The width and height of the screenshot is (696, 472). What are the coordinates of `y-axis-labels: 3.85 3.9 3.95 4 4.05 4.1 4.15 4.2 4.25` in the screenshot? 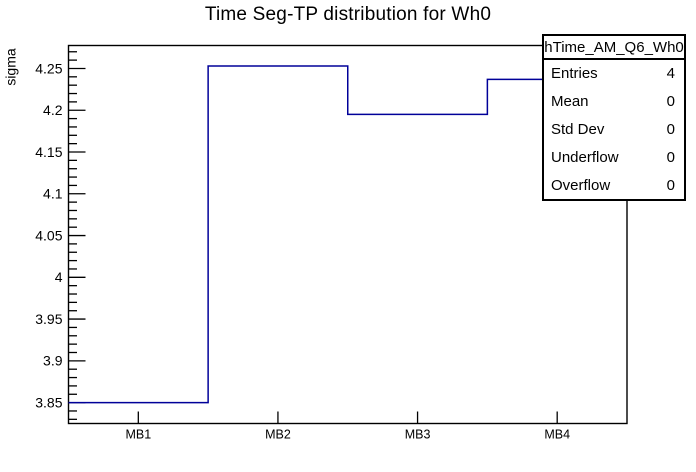 It's located at (48, 235).